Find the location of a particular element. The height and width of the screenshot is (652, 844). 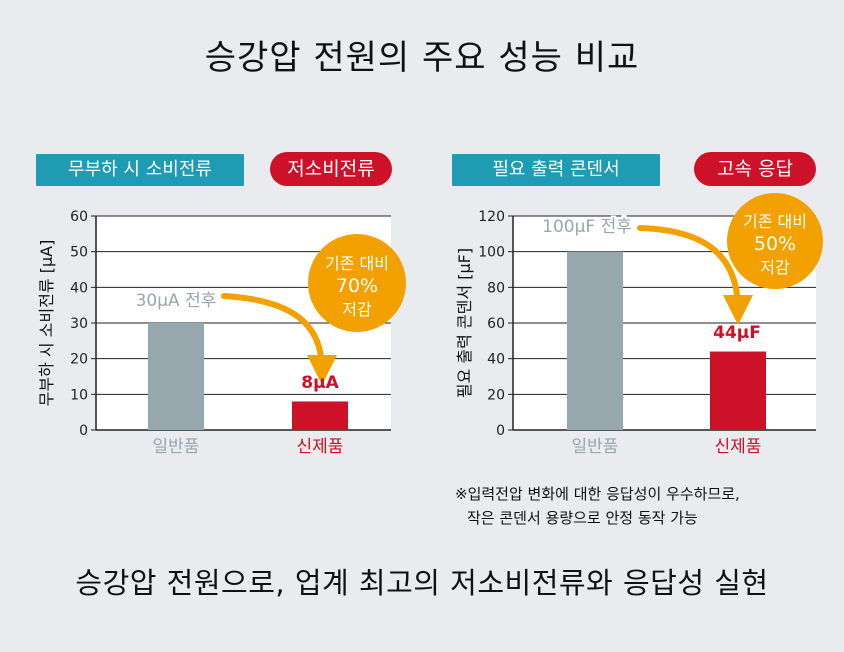

chart2-badge-line-3: 저감 is located at coordinates (775, 267).